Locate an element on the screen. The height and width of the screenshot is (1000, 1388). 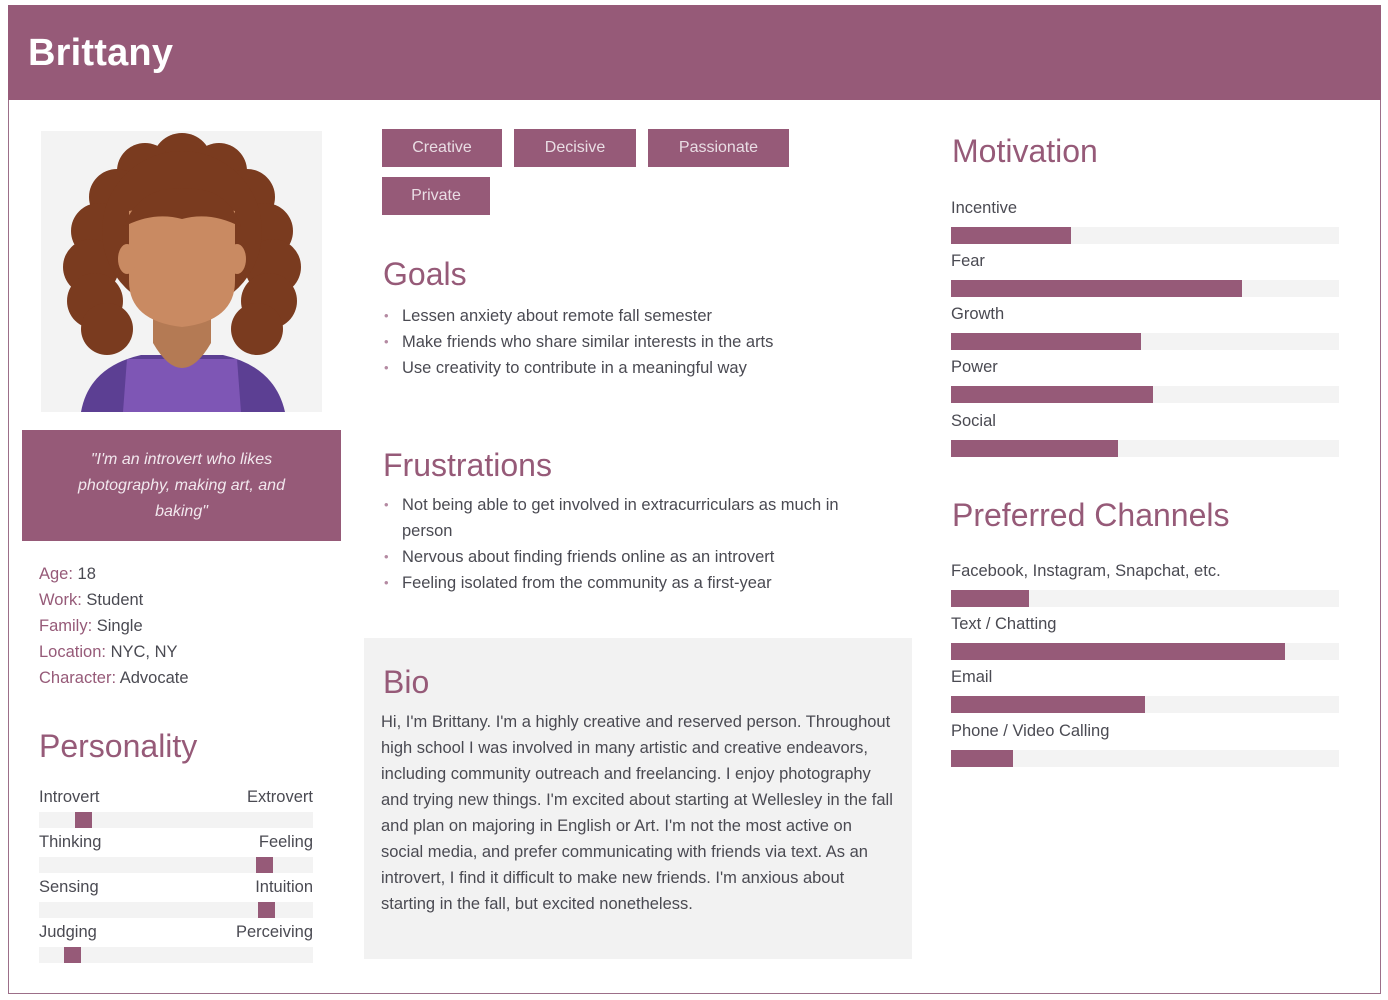
meter-label: Incentive is located at coordinates (984, 208).